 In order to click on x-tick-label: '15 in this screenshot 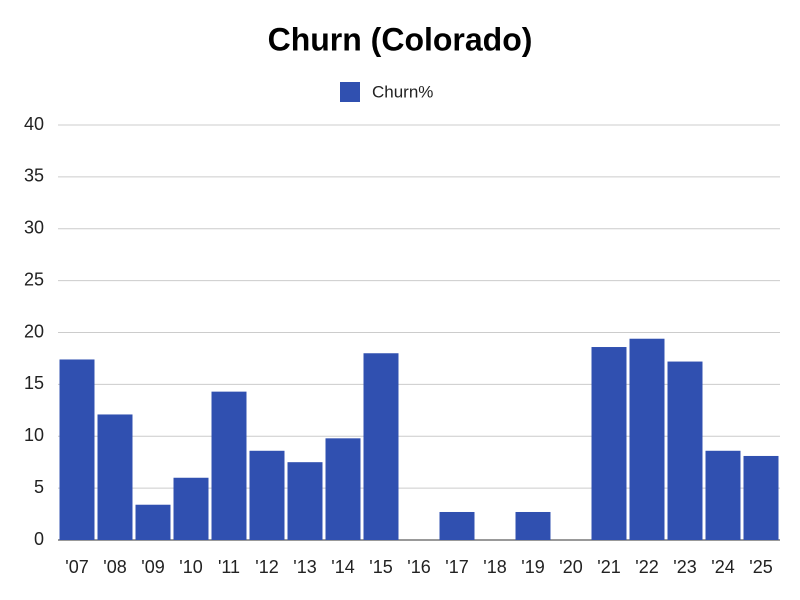, I will do `click(380, 567)`.